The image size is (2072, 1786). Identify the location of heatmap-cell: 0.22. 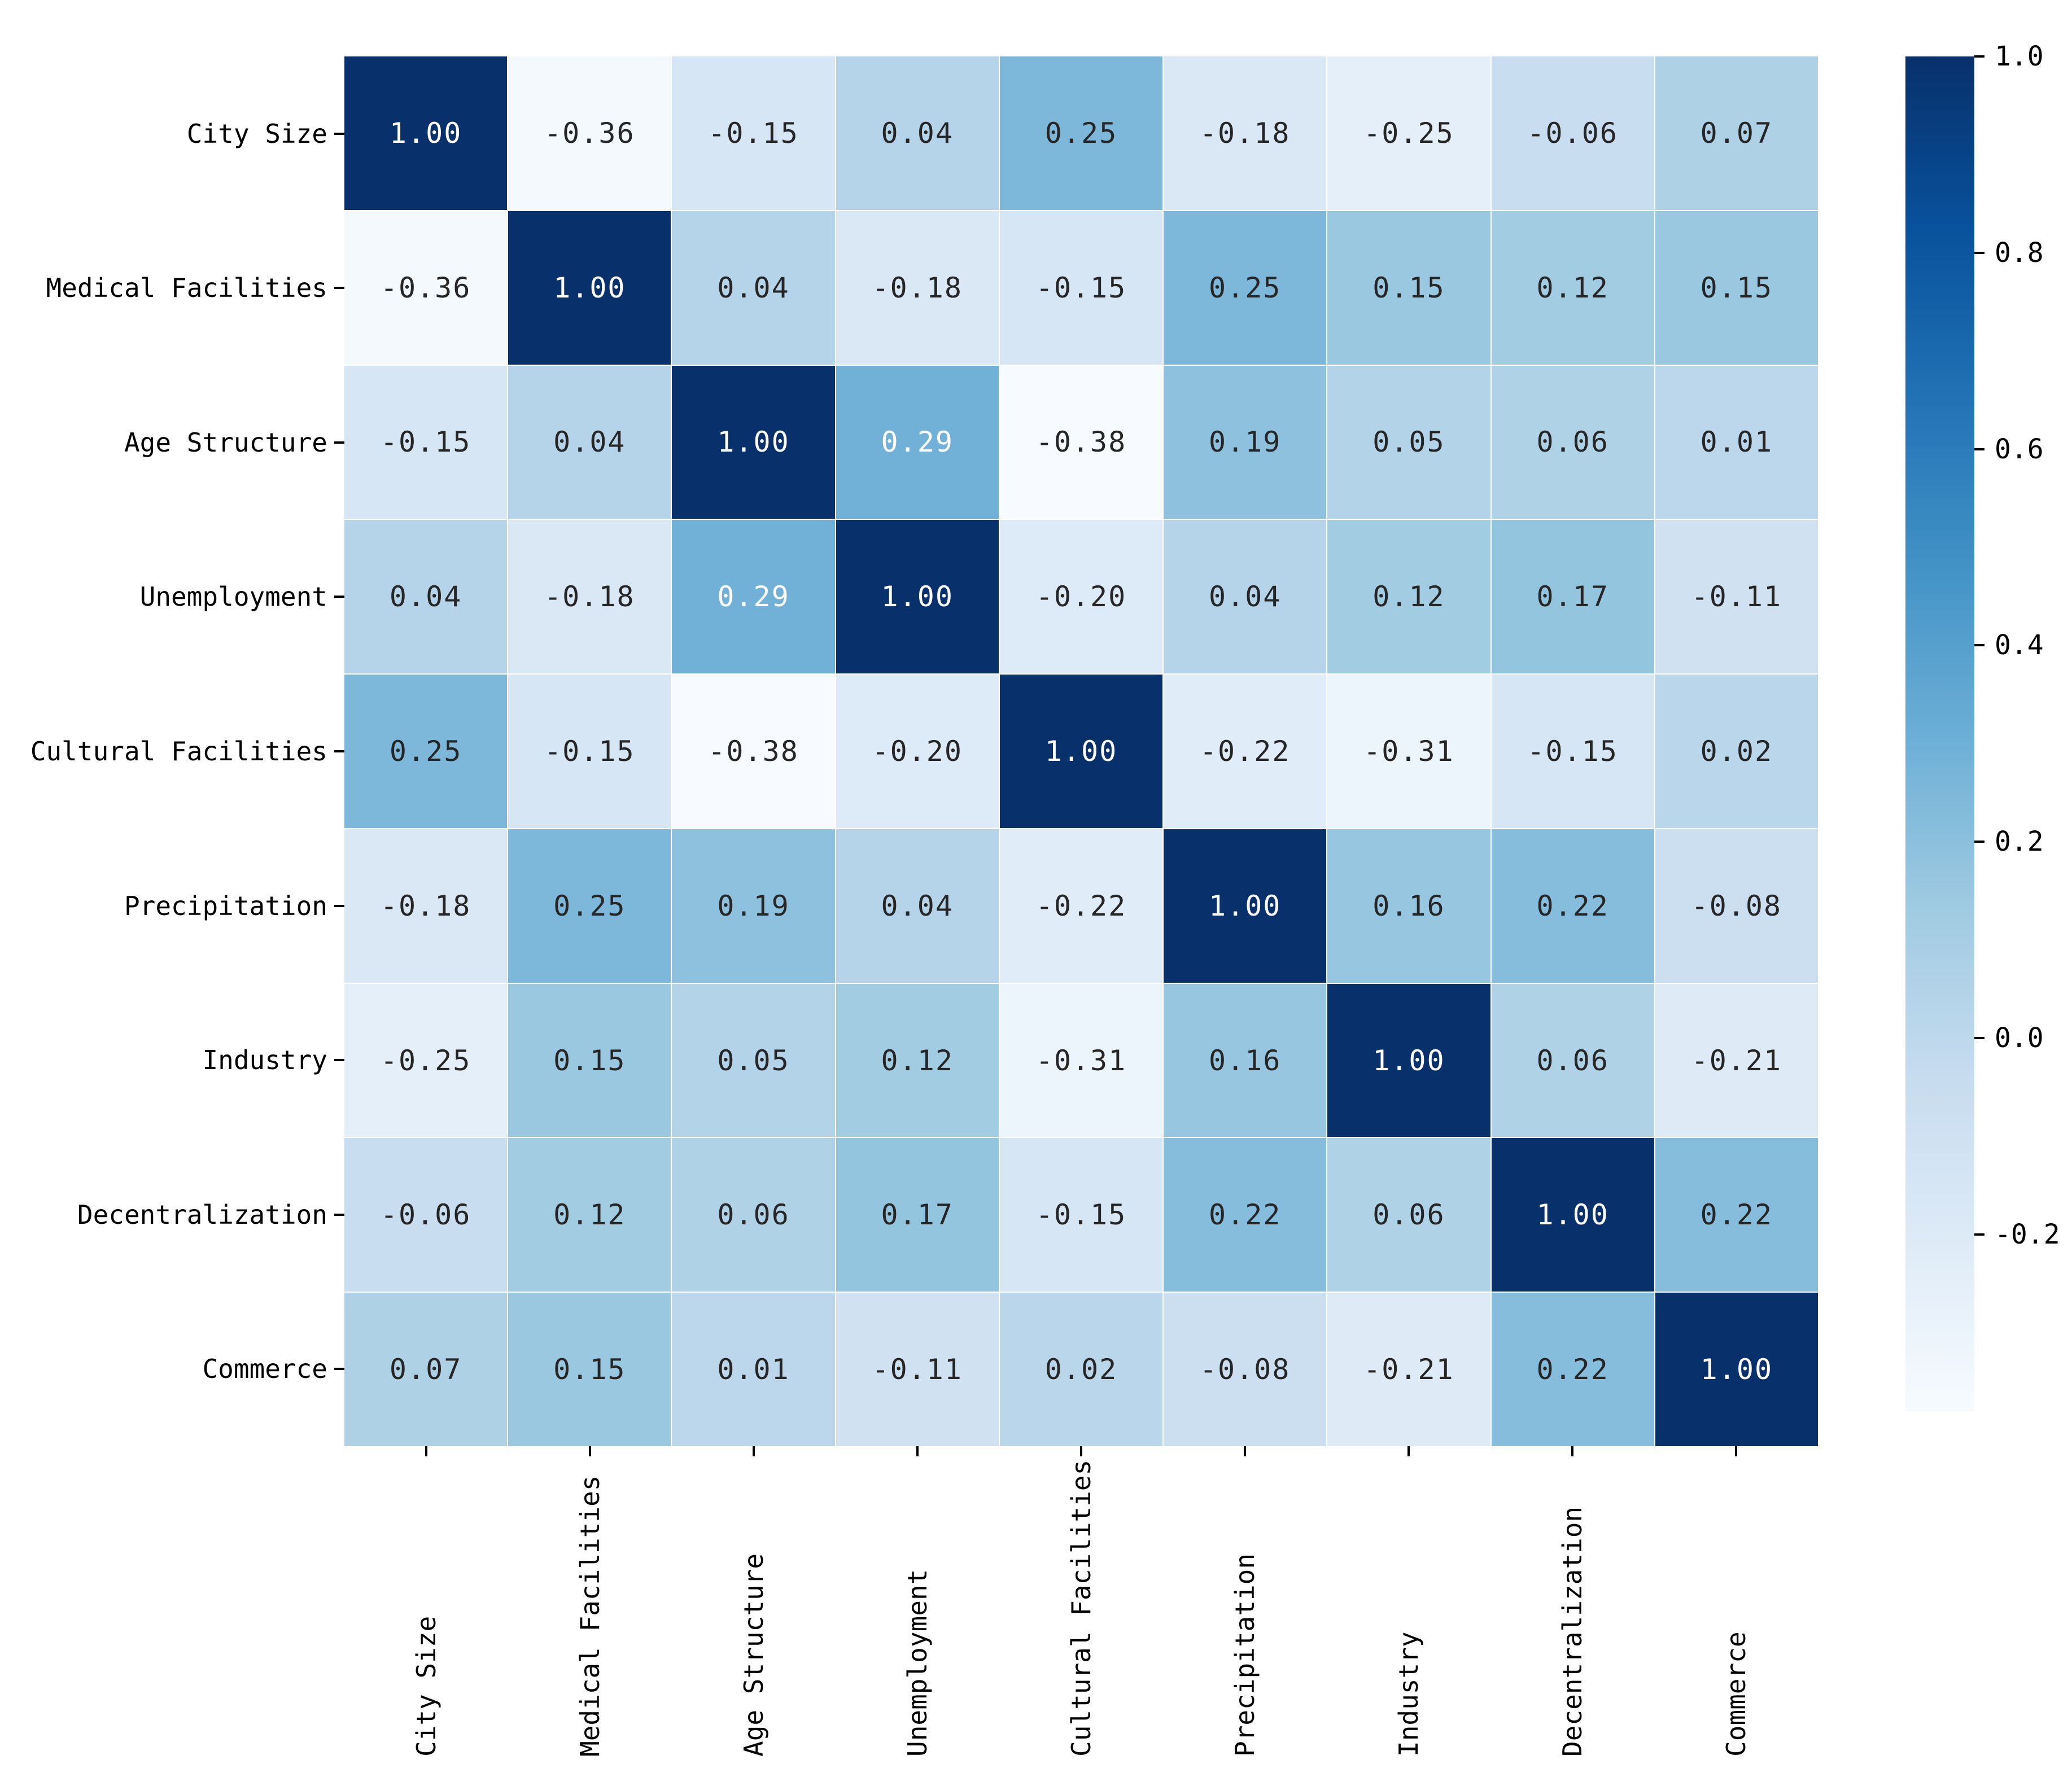
(1246, 1215).